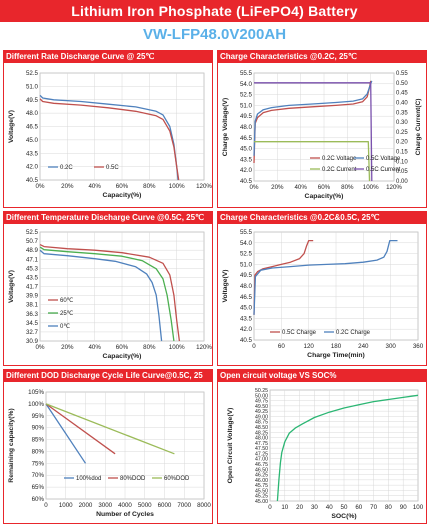 The height and width of the screenshot is (526, 429). I want to click on panel-title: Charge Characteristics @0.2C&0.5C, 25℃, so click(322, 218).